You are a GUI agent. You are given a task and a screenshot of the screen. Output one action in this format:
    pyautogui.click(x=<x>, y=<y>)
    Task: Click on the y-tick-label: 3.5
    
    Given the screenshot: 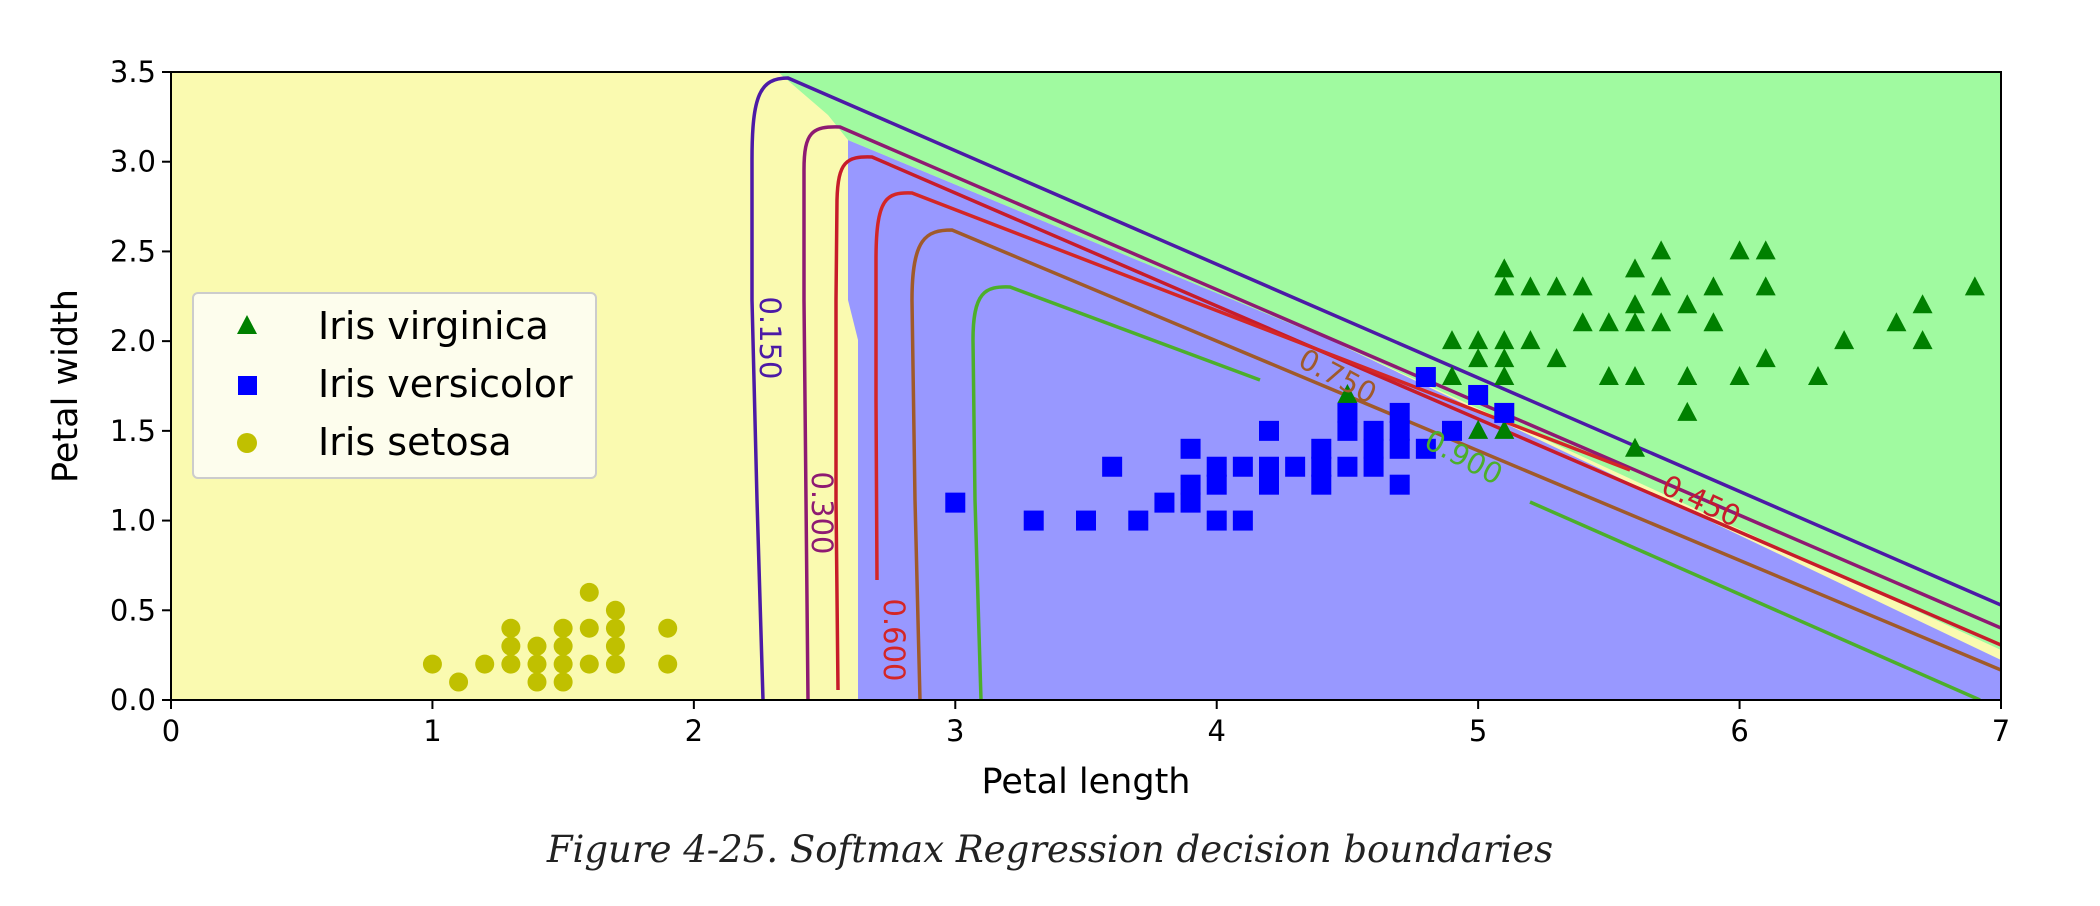 What is the action you would take?
    pyautogui.click(x=133, y=72)
    